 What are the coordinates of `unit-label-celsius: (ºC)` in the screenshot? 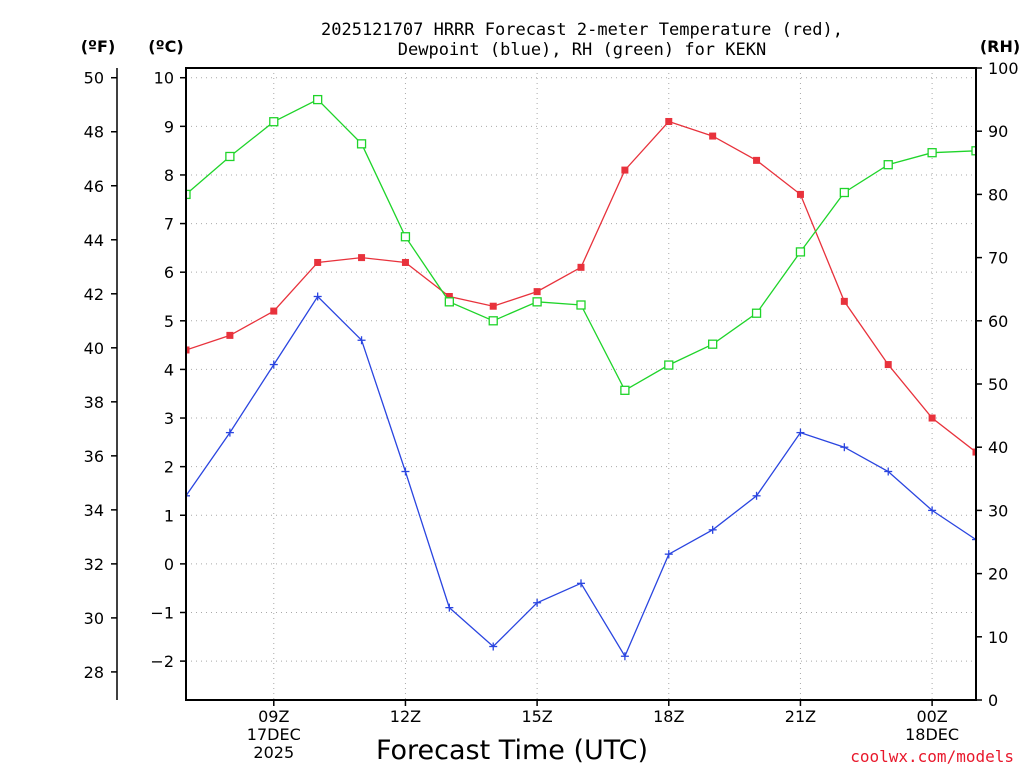 It's located at (165, 46).